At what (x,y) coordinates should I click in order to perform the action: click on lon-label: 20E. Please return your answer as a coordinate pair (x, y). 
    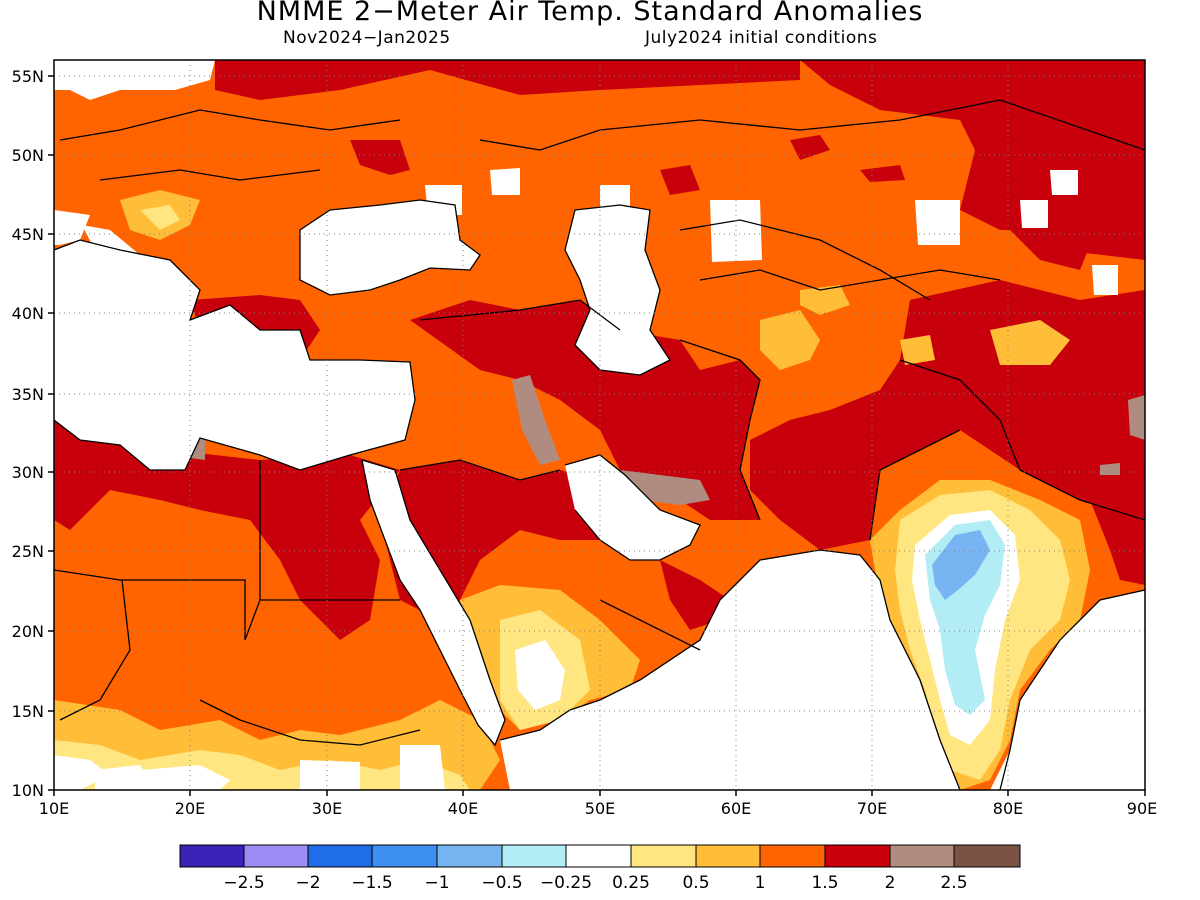
    Looking at the image, I should click on (190, 808).